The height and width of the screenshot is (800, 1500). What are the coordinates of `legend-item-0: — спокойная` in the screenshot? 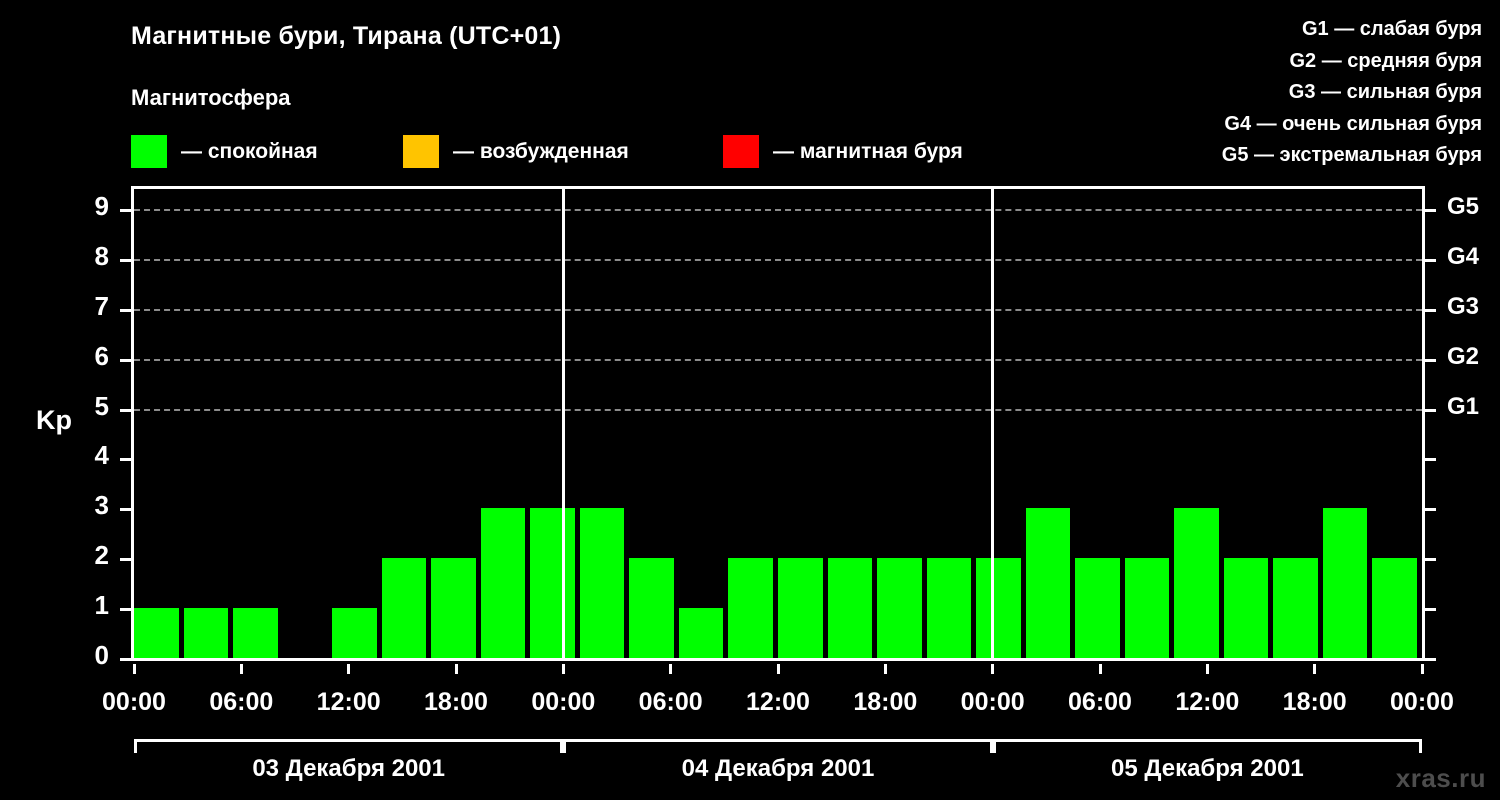 It's located at (224, 151).